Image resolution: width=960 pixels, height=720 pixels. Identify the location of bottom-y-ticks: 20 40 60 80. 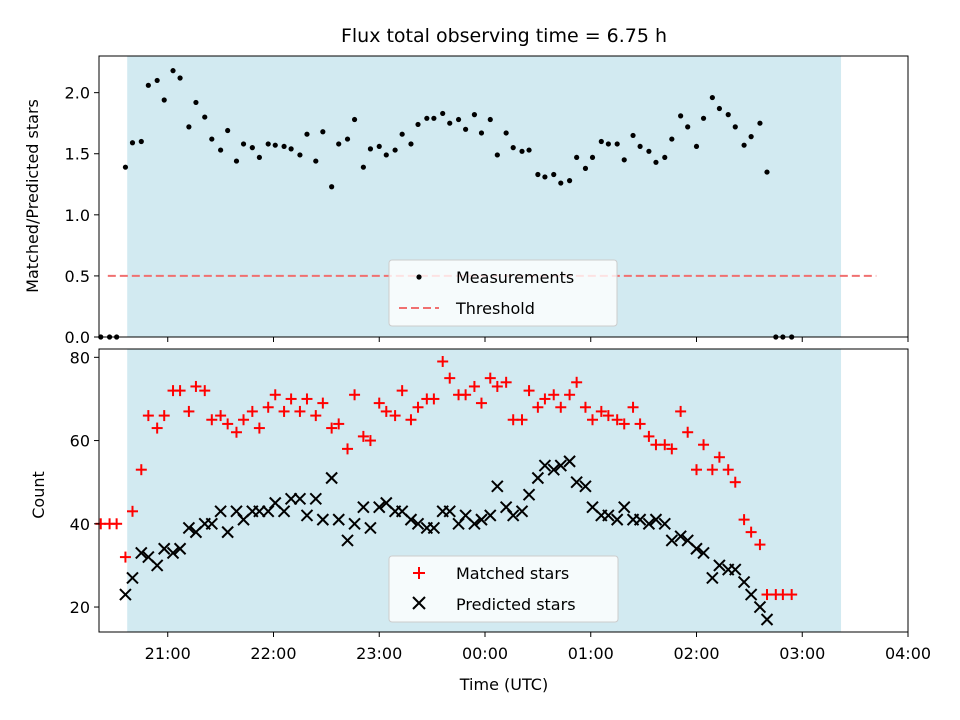
(84, 482).